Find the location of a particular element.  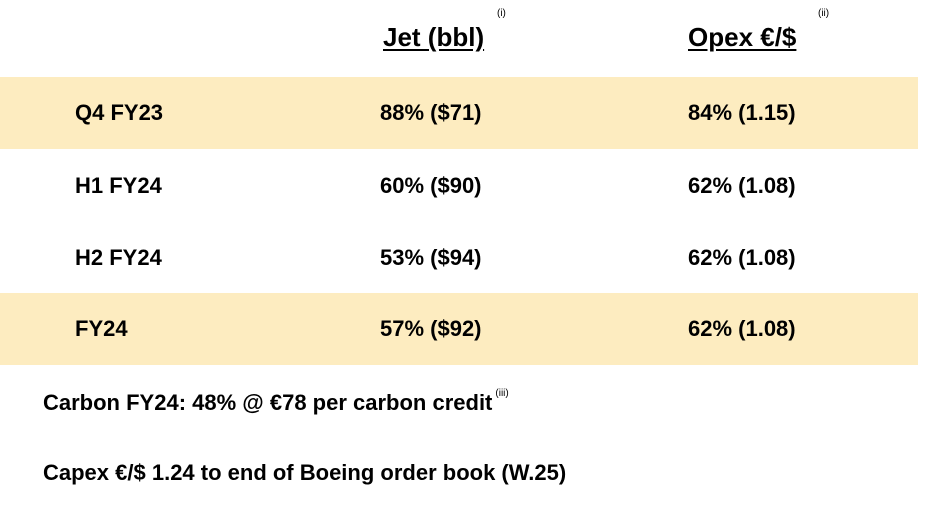

jet-hedge-value: 57% ($92) is located at coordinates (431, 328).